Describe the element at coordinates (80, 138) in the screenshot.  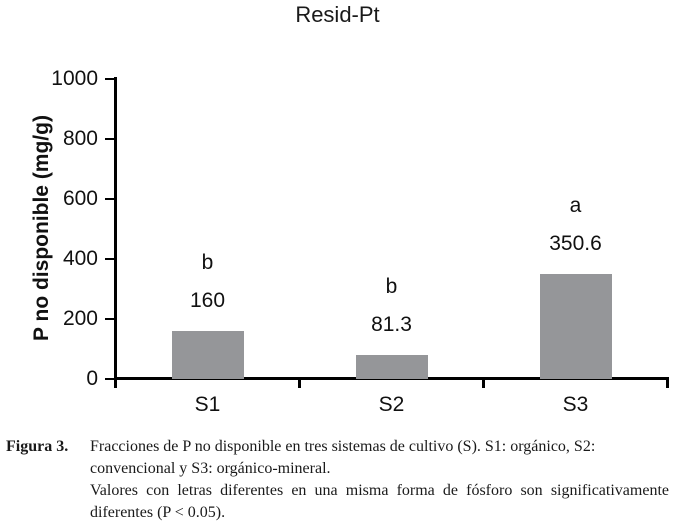
I see `y-tick-label: 800` at that location.